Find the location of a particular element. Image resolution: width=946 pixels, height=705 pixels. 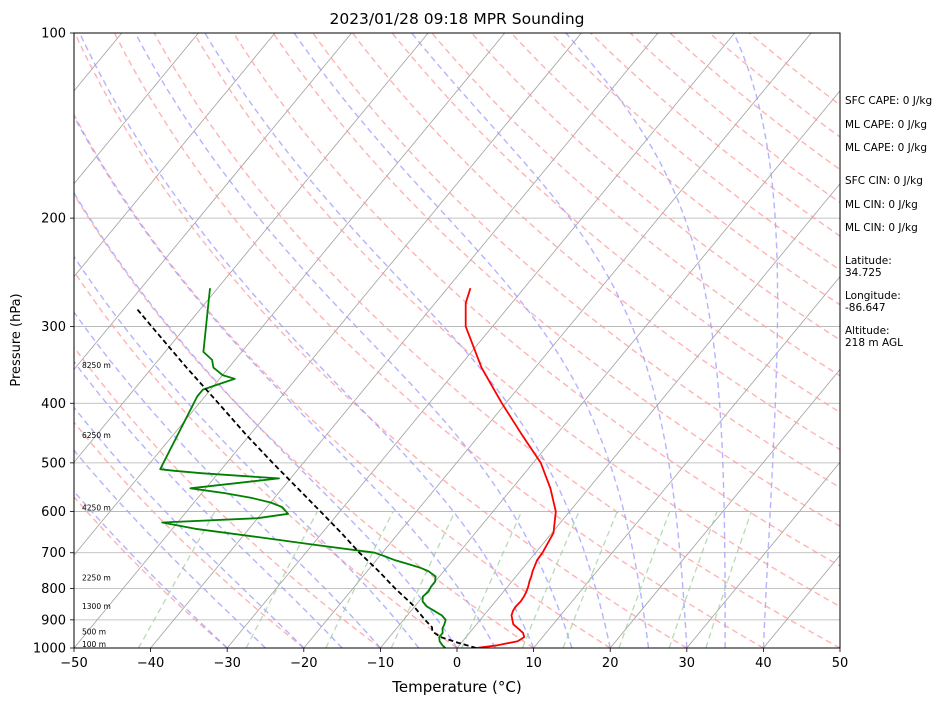

sfc-cin-annotation: SFC CIN: 0 J/kg is located at coordinates (884, 181).